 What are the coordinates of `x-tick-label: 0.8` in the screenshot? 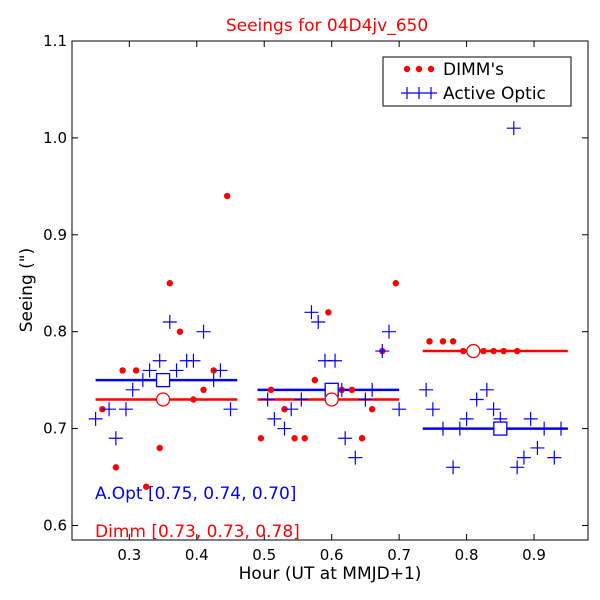 It's located at (467, 555).